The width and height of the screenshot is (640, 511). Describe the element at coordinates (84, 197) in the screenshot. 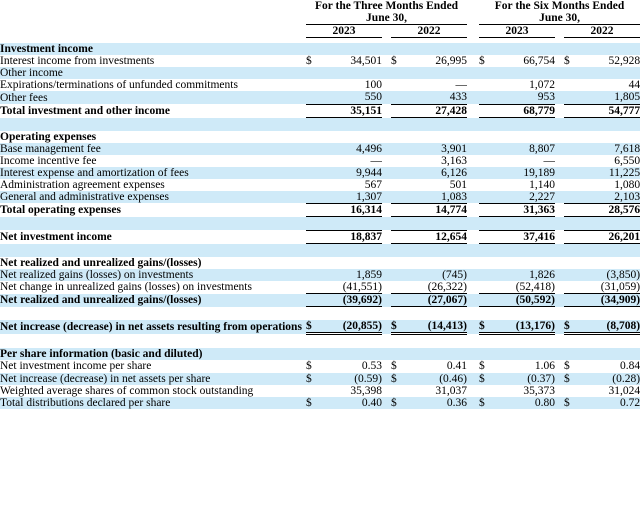

I see `row-label: General and administrative expenses` at that location.